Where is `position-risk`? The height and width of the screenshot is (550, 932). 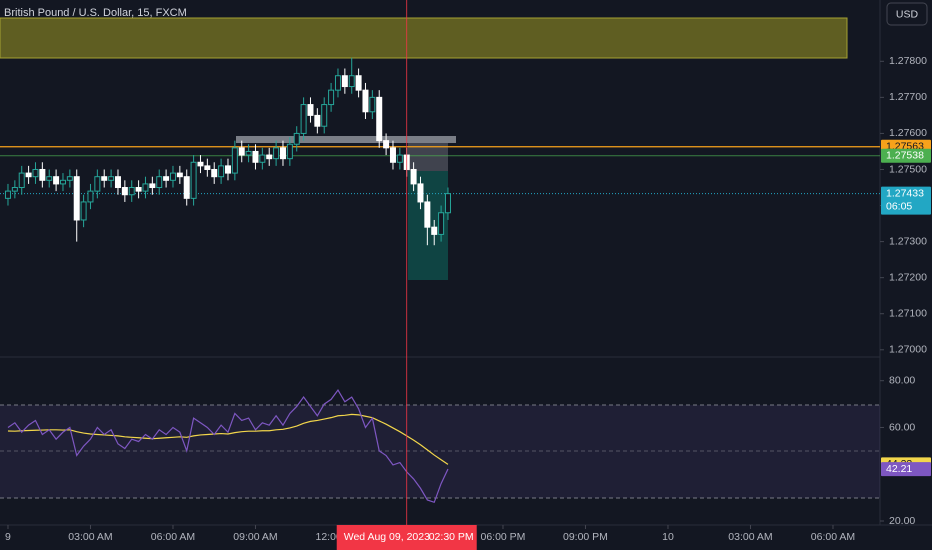 position-risk is located at coordinates (428, 157).